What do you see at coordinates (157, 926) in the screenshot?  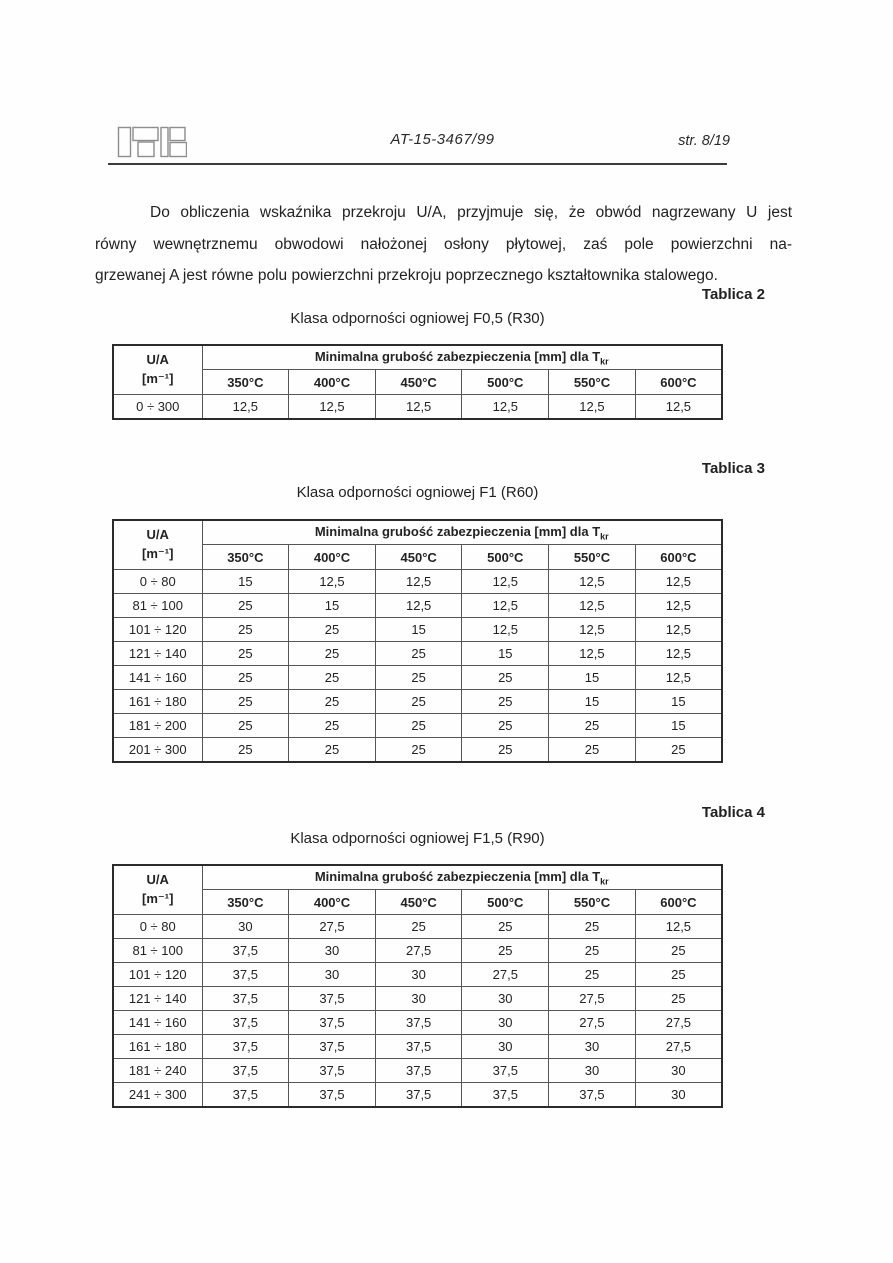 I see `ua-range-cell: 0 ÷ 80` at bounding box center [157, 926].